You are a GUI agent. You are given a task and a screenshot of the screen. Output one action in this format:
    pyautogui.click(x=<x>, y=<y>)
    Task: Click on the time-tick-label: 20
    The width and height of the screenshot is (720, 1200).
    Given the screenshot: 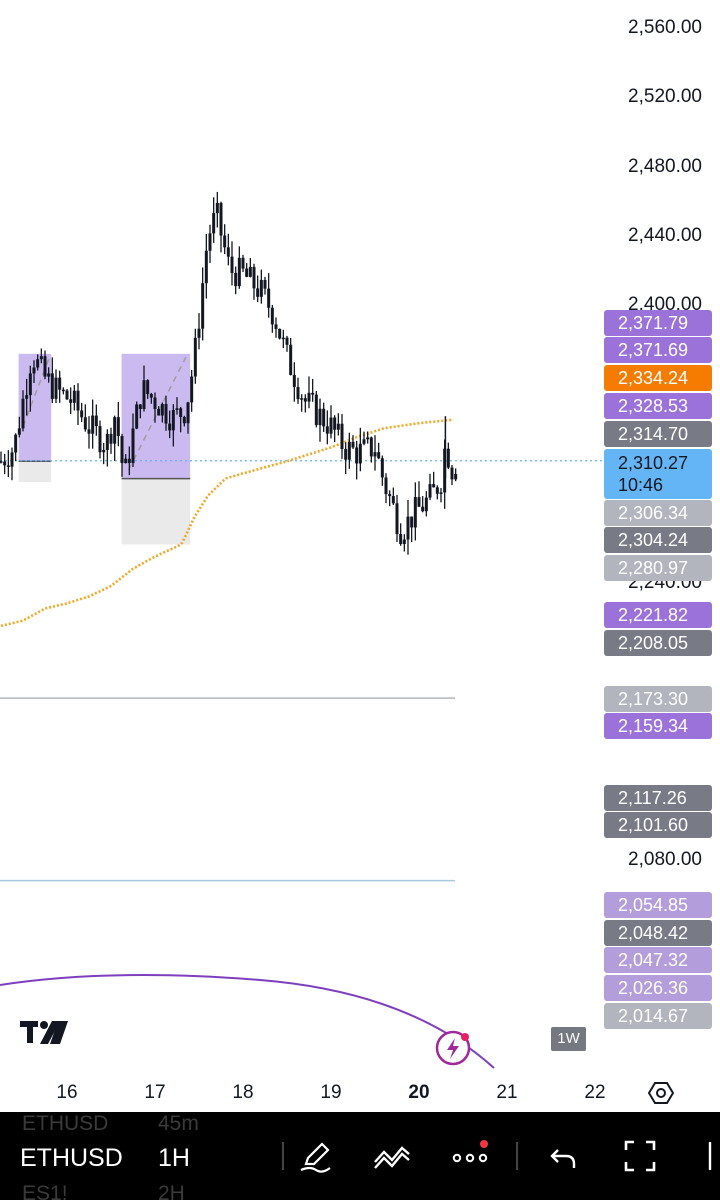 What is the action you would take?
    pyautogui.click(x=419, y=1092)
    